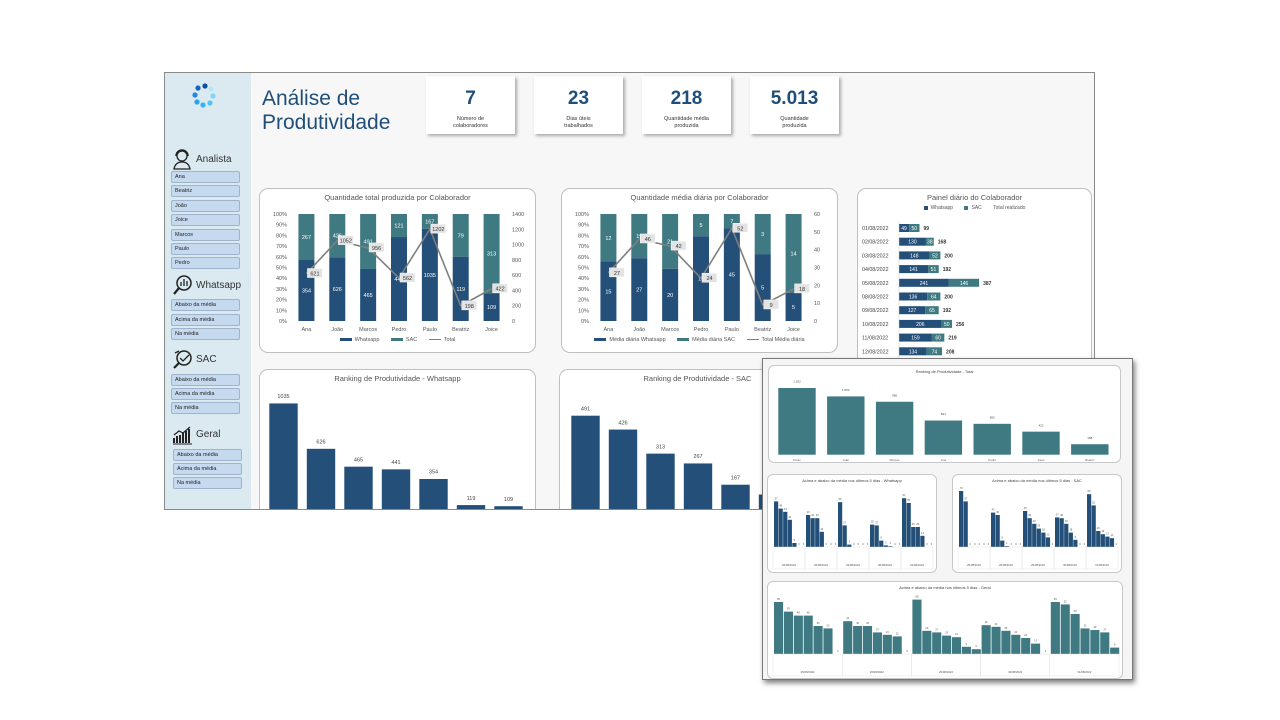  I want to click on bar-value-label: 0, so click(838, 651).